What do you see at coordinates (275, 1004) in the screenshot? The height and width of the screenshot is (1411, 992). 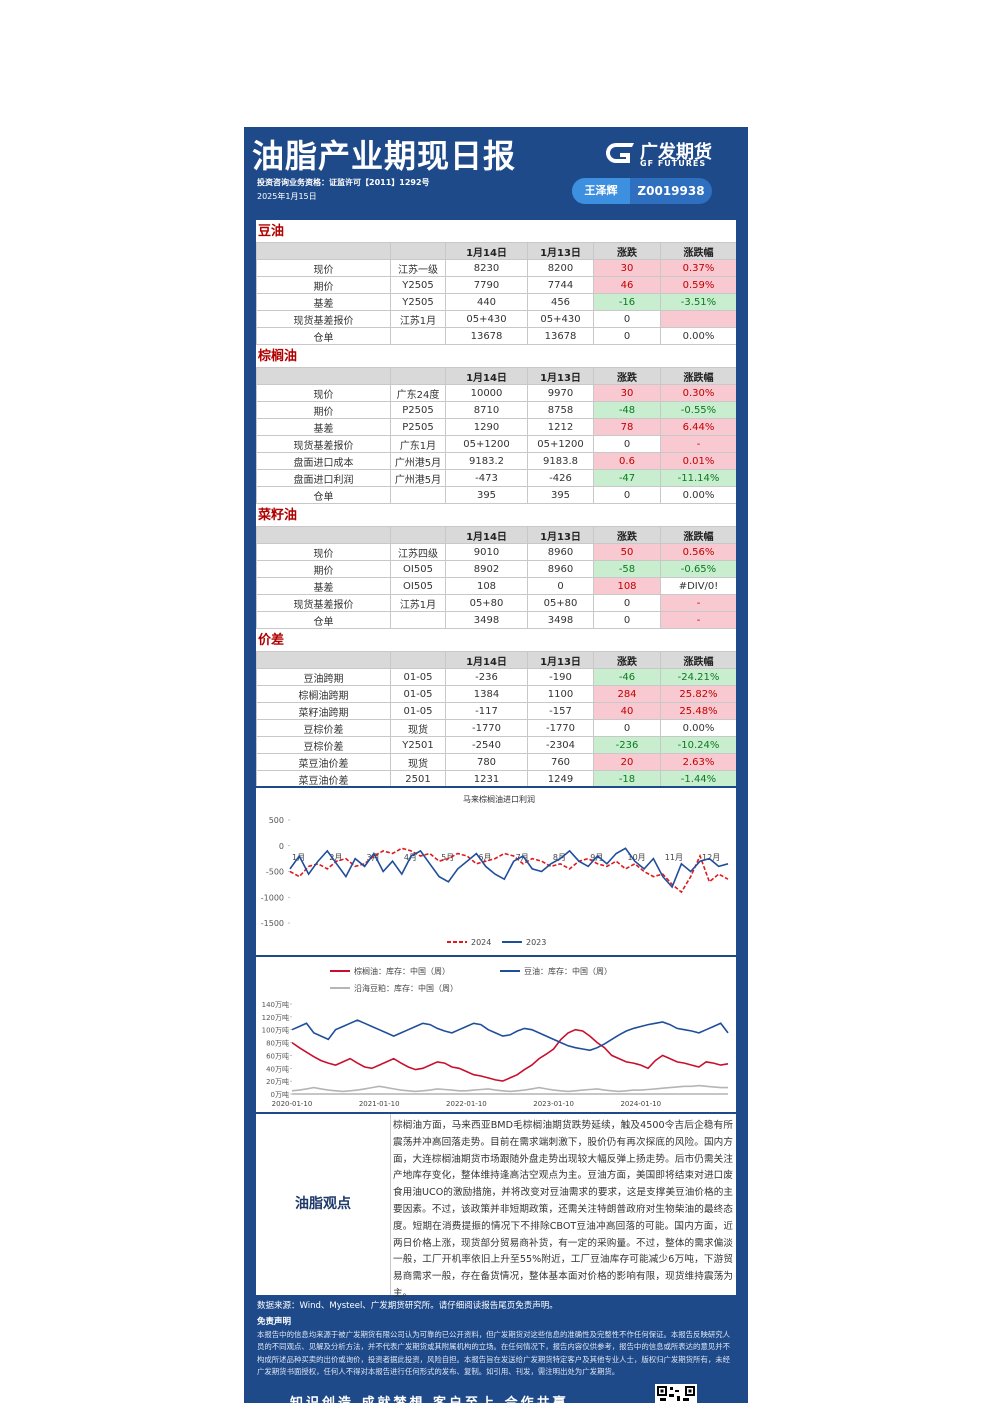 I see `y-tick-label: 140万吨` at bounding box center [275, 1004].